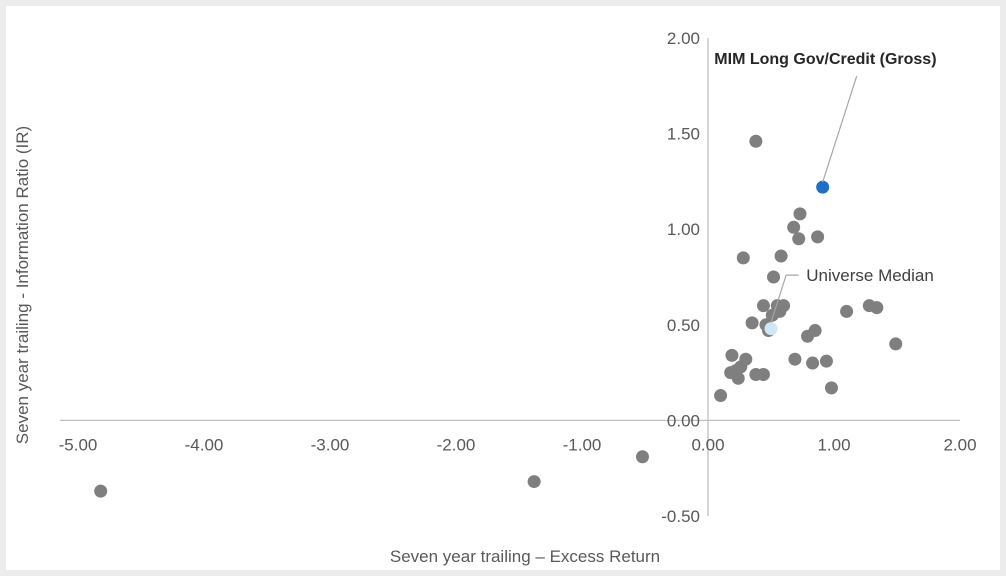  Describe the element at coordinates (683, 229) in the screenshot. I see `y-tick-label: 1.00` at that location.